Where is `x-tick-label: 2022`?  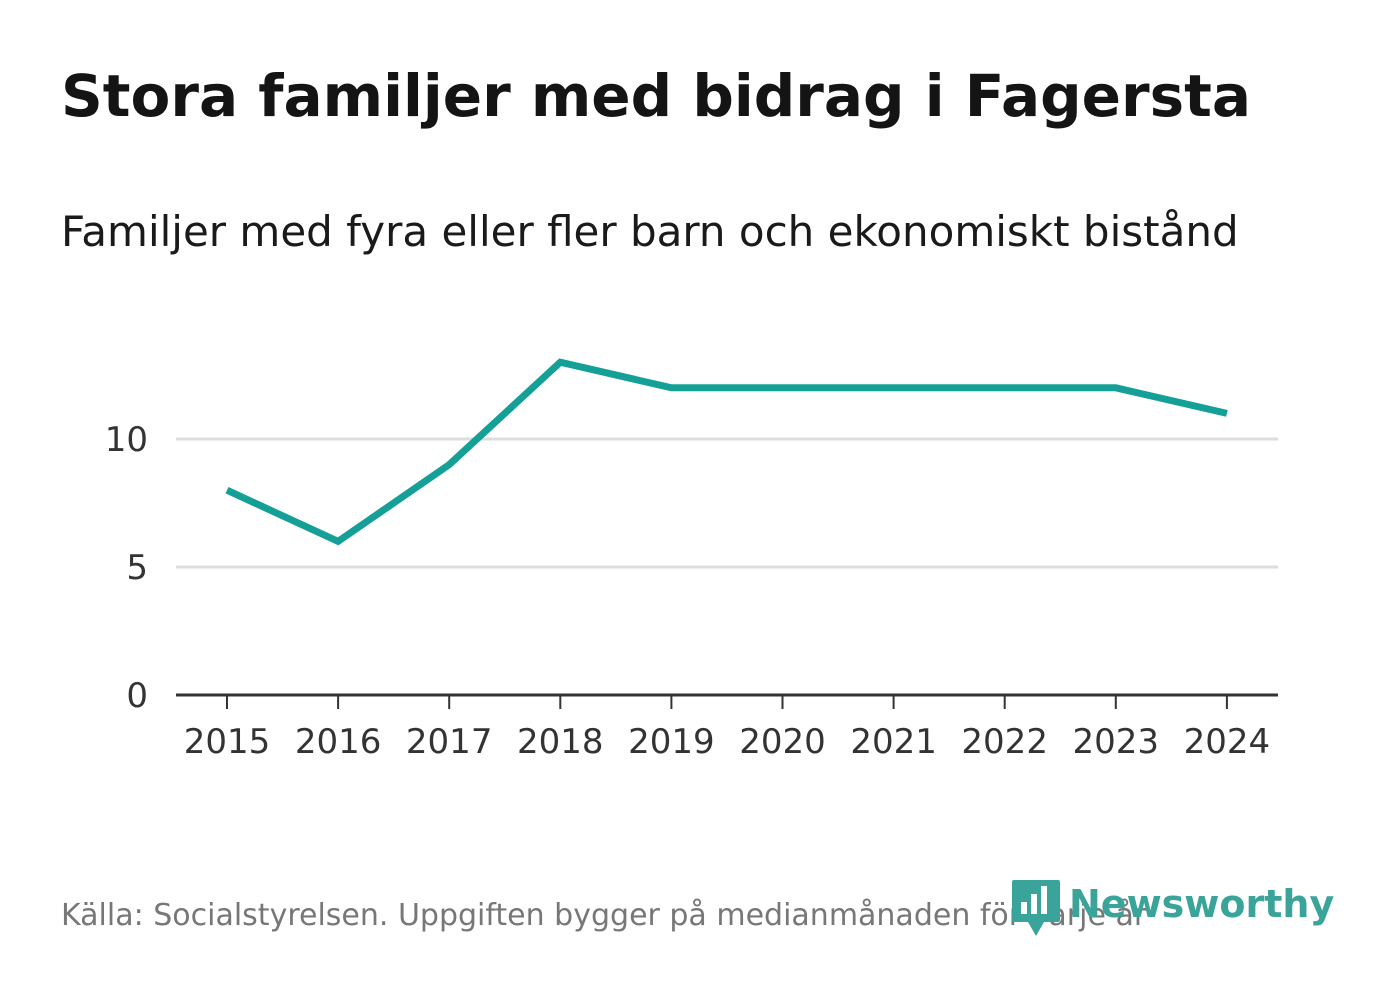 x-tick-label: 2022 is located at coordinates (1004, 742).